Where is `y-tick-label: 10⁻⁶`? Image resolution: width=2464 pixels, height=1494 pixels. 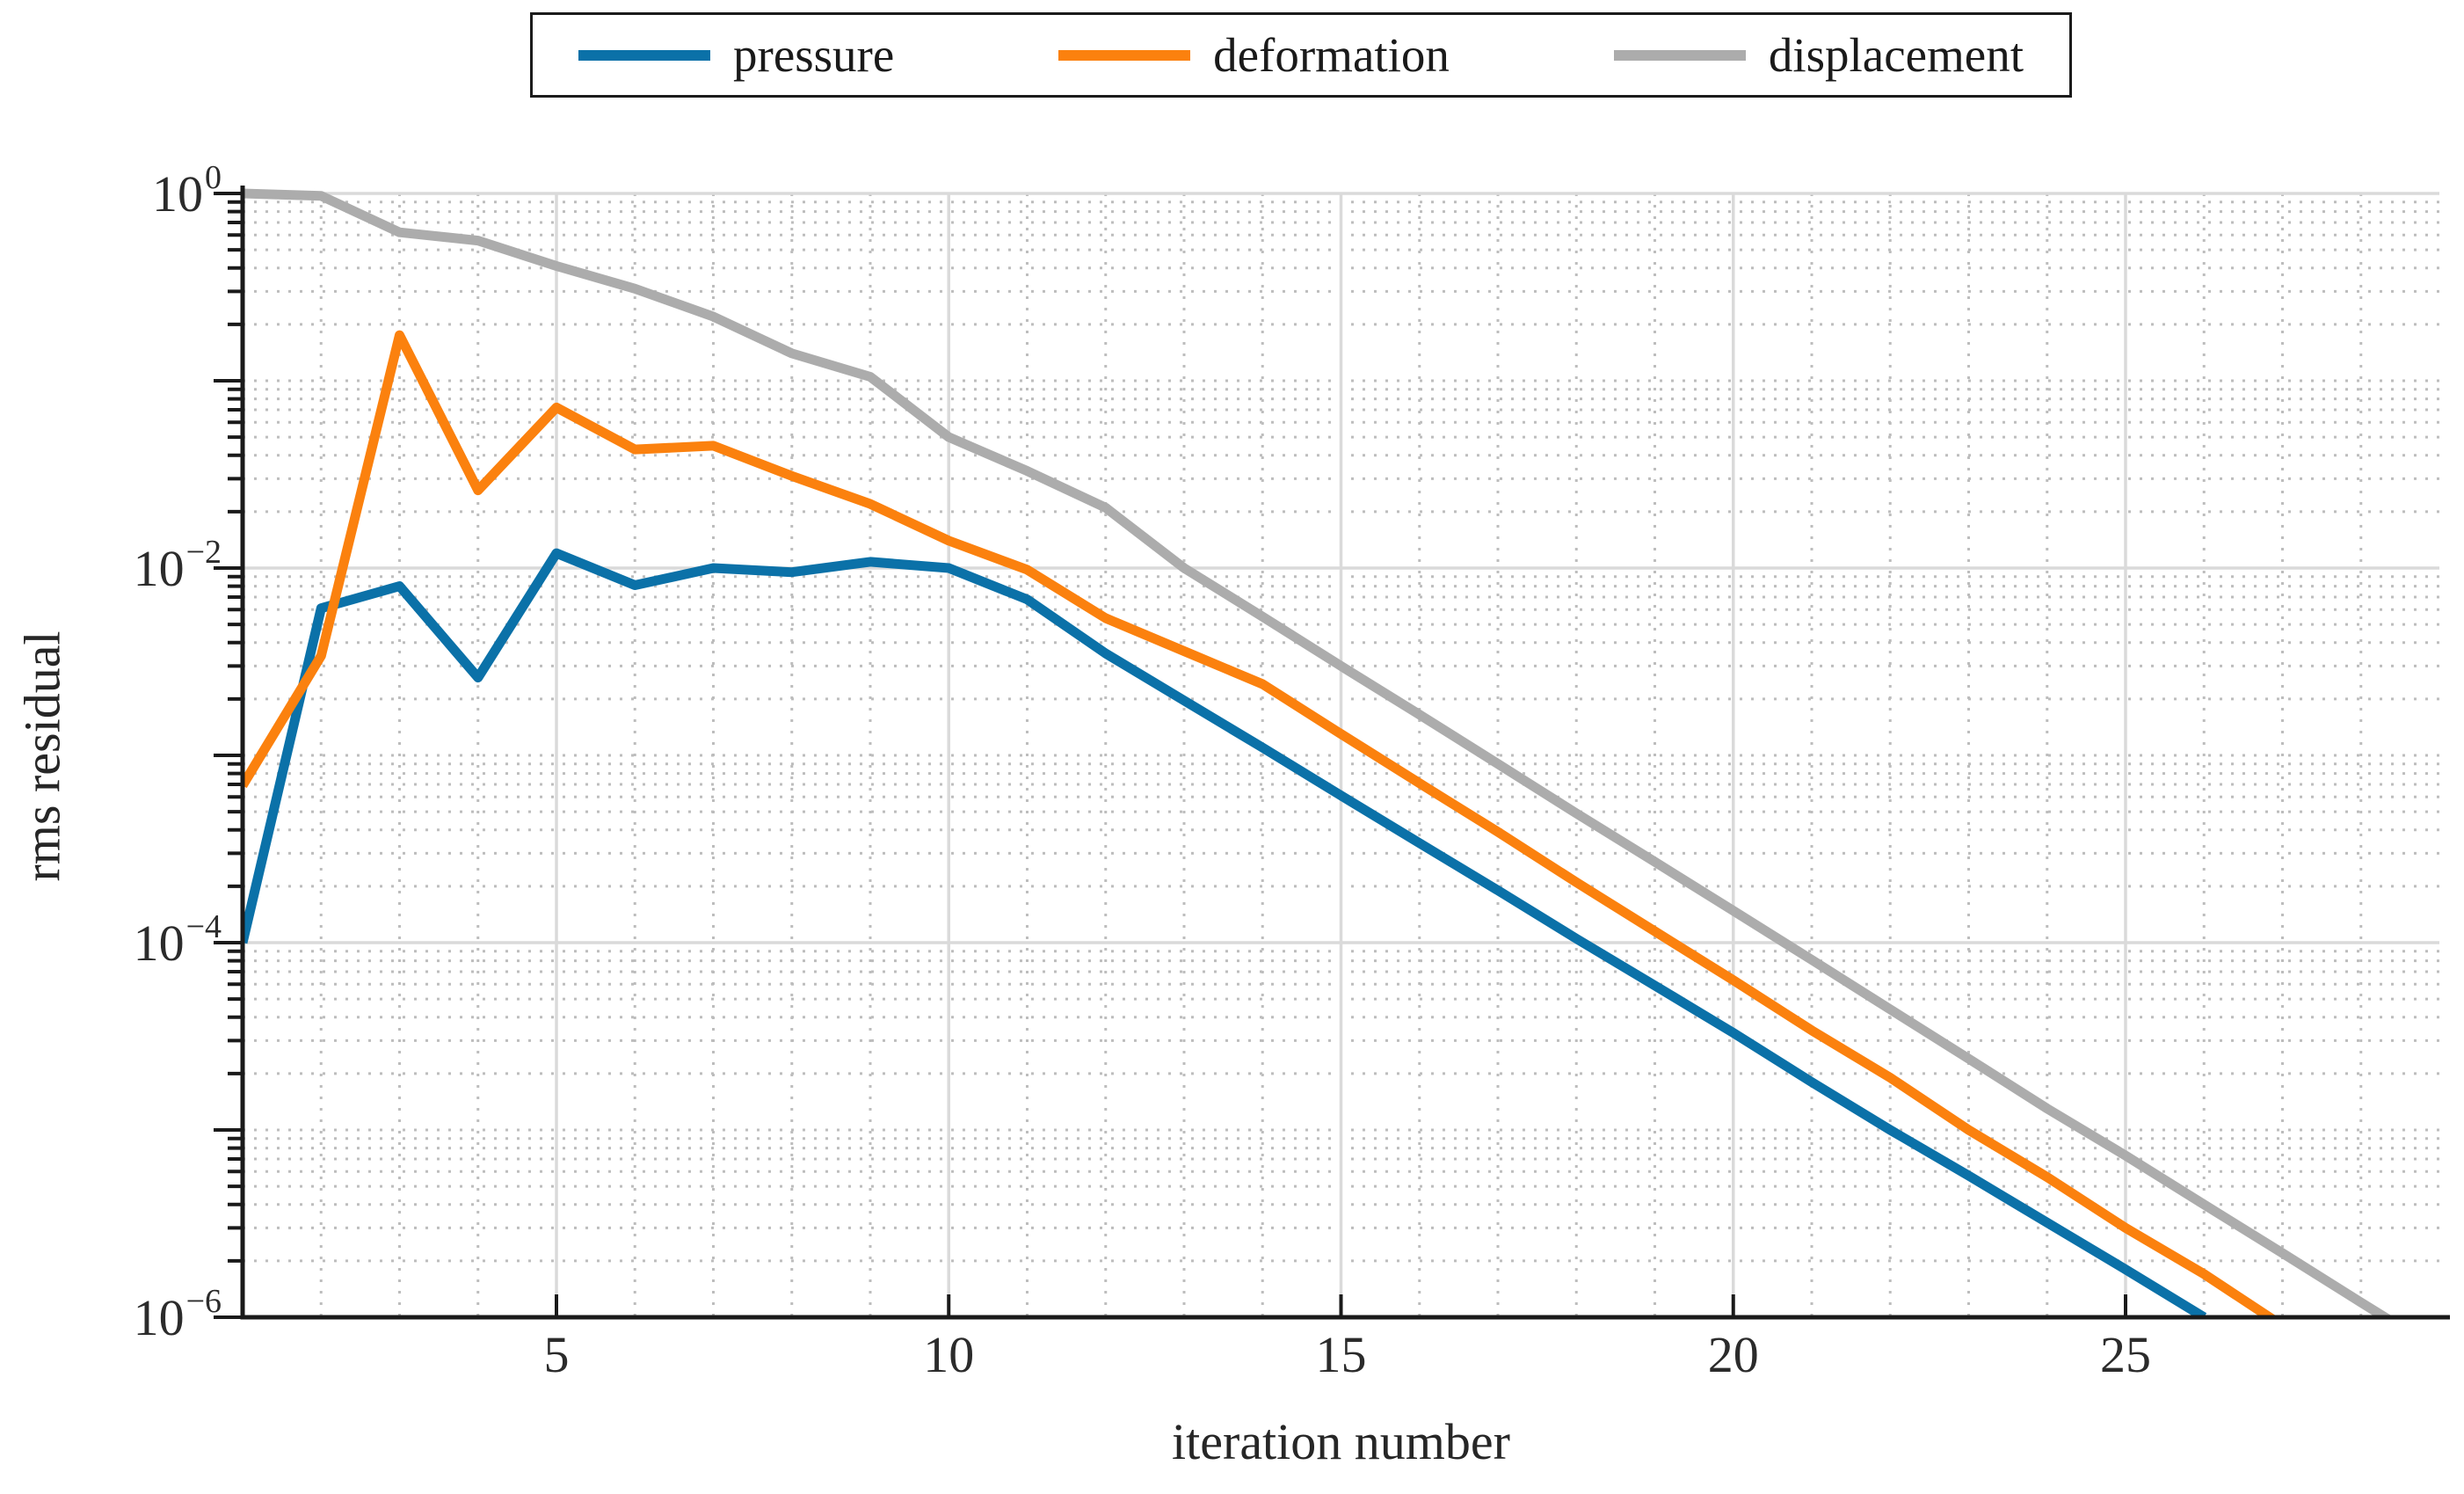 y-tick-label: 10⁻⁶ is located at coordinates (178, 1314).